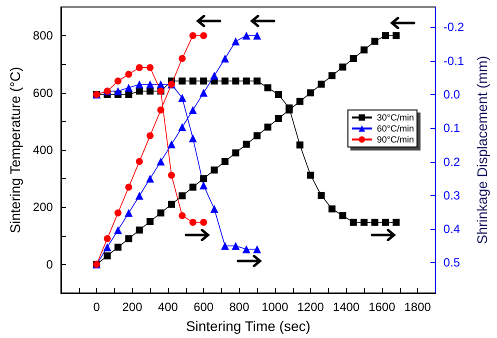 This screenshot has width=497, height=338. What do you see at coordinates (204, 307) in the screenshot?
I see `x-tick-label: 600` at bounding box center [204, 307].